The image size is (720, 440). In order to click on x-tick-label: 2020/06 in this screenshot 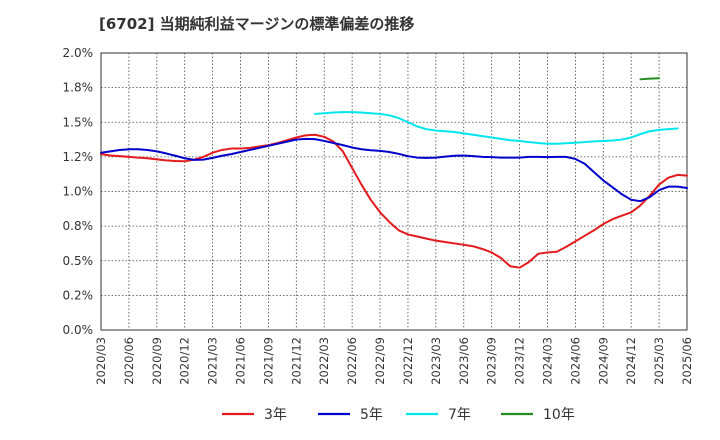, I will do `click(129, 361)`.